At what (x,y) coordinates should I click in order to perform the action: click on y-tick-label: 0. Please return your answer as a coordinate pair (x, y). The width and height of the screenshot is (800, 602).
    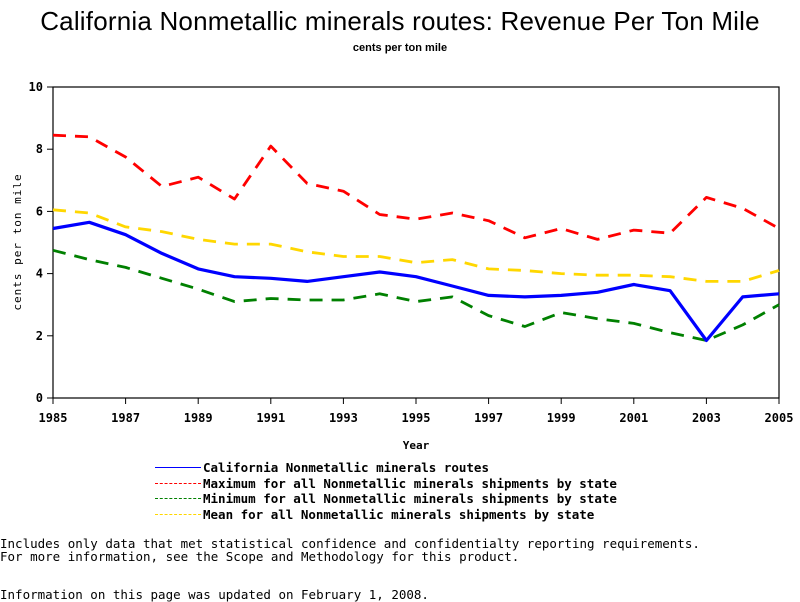
    Looking at the image, I should click on (39, 398).